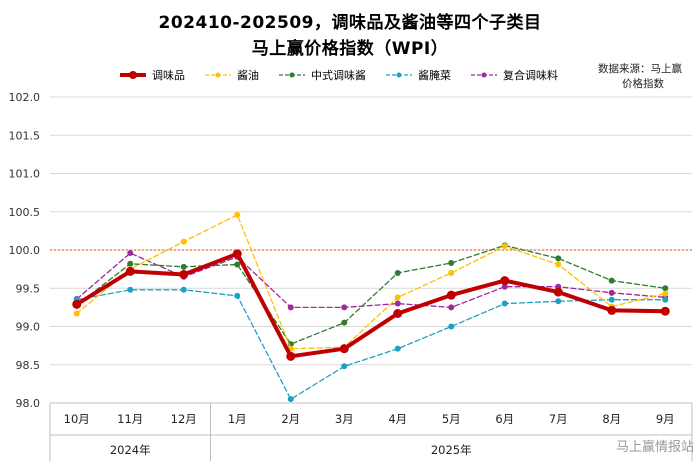  Describe the element at coordinates (184, 419) in the screenshot. I see `x-tick-label: 12月` at that location.